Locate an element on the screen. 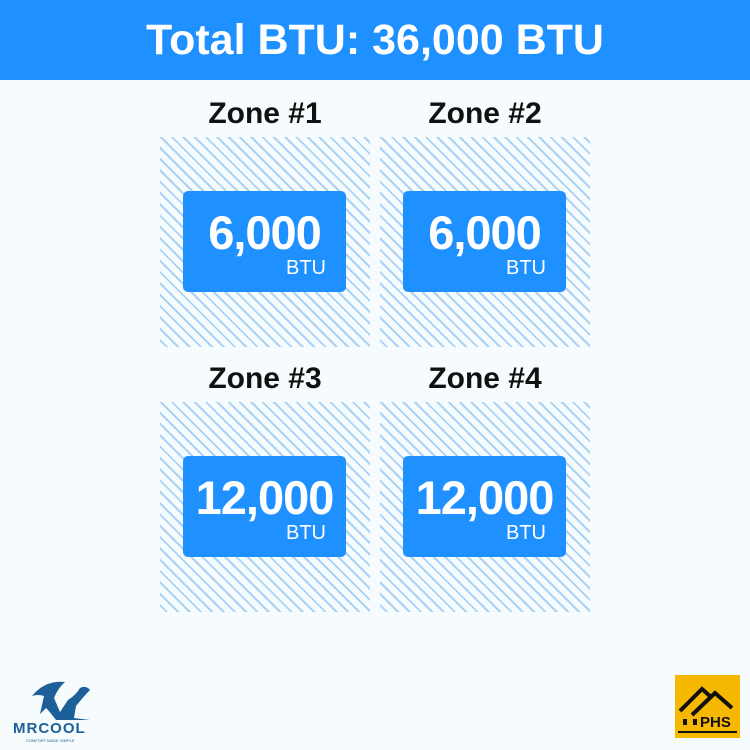  zone-2-value: 6,000 is located at coordinates (485, 232).